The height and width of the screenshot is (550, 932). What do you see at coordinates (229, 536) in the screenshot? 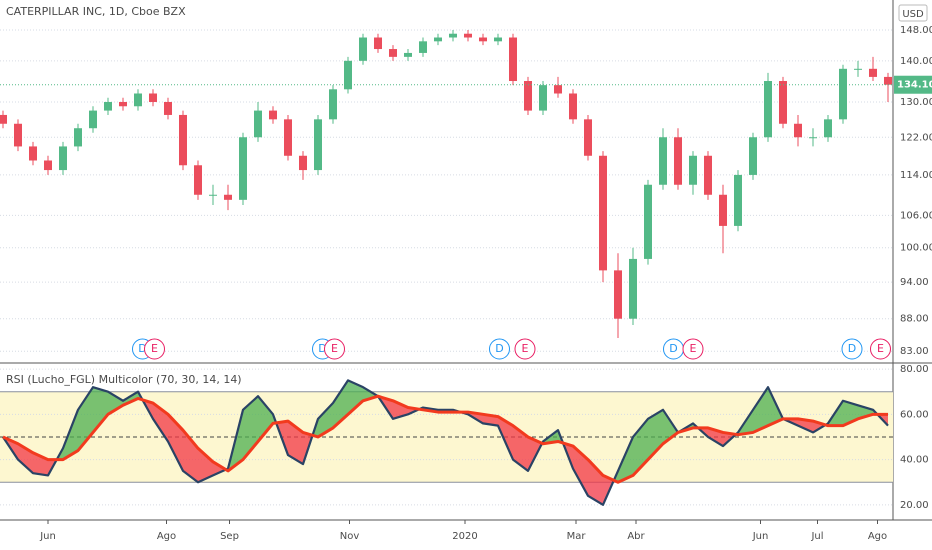
I see `x-tick-label: Sep` at bounding box center [229, 536].